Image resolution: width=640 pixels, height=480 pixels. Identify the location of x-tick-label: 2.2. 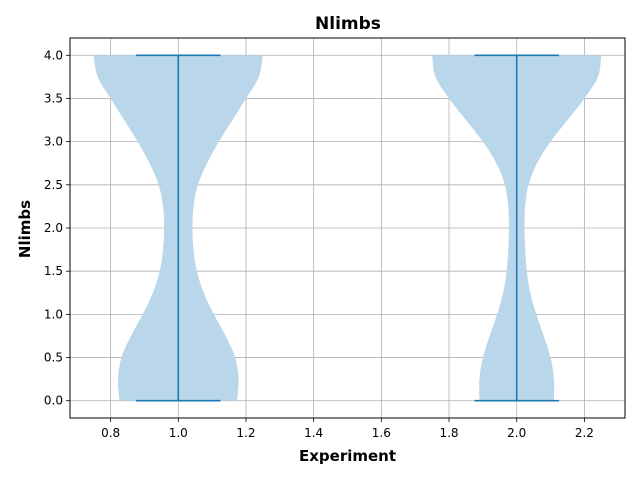
(584, 433).